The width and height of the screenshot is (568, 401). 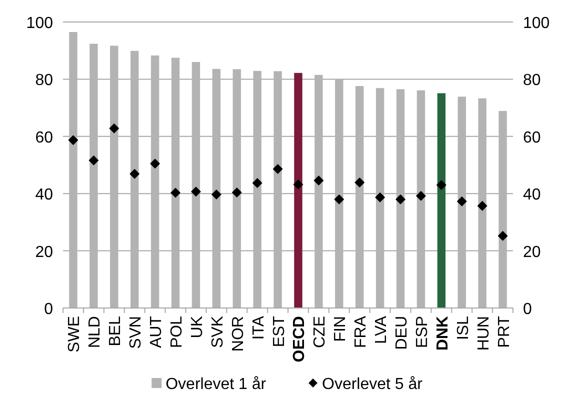 I want to click on x-tick-label: LVA, so click(x=381, y=330).